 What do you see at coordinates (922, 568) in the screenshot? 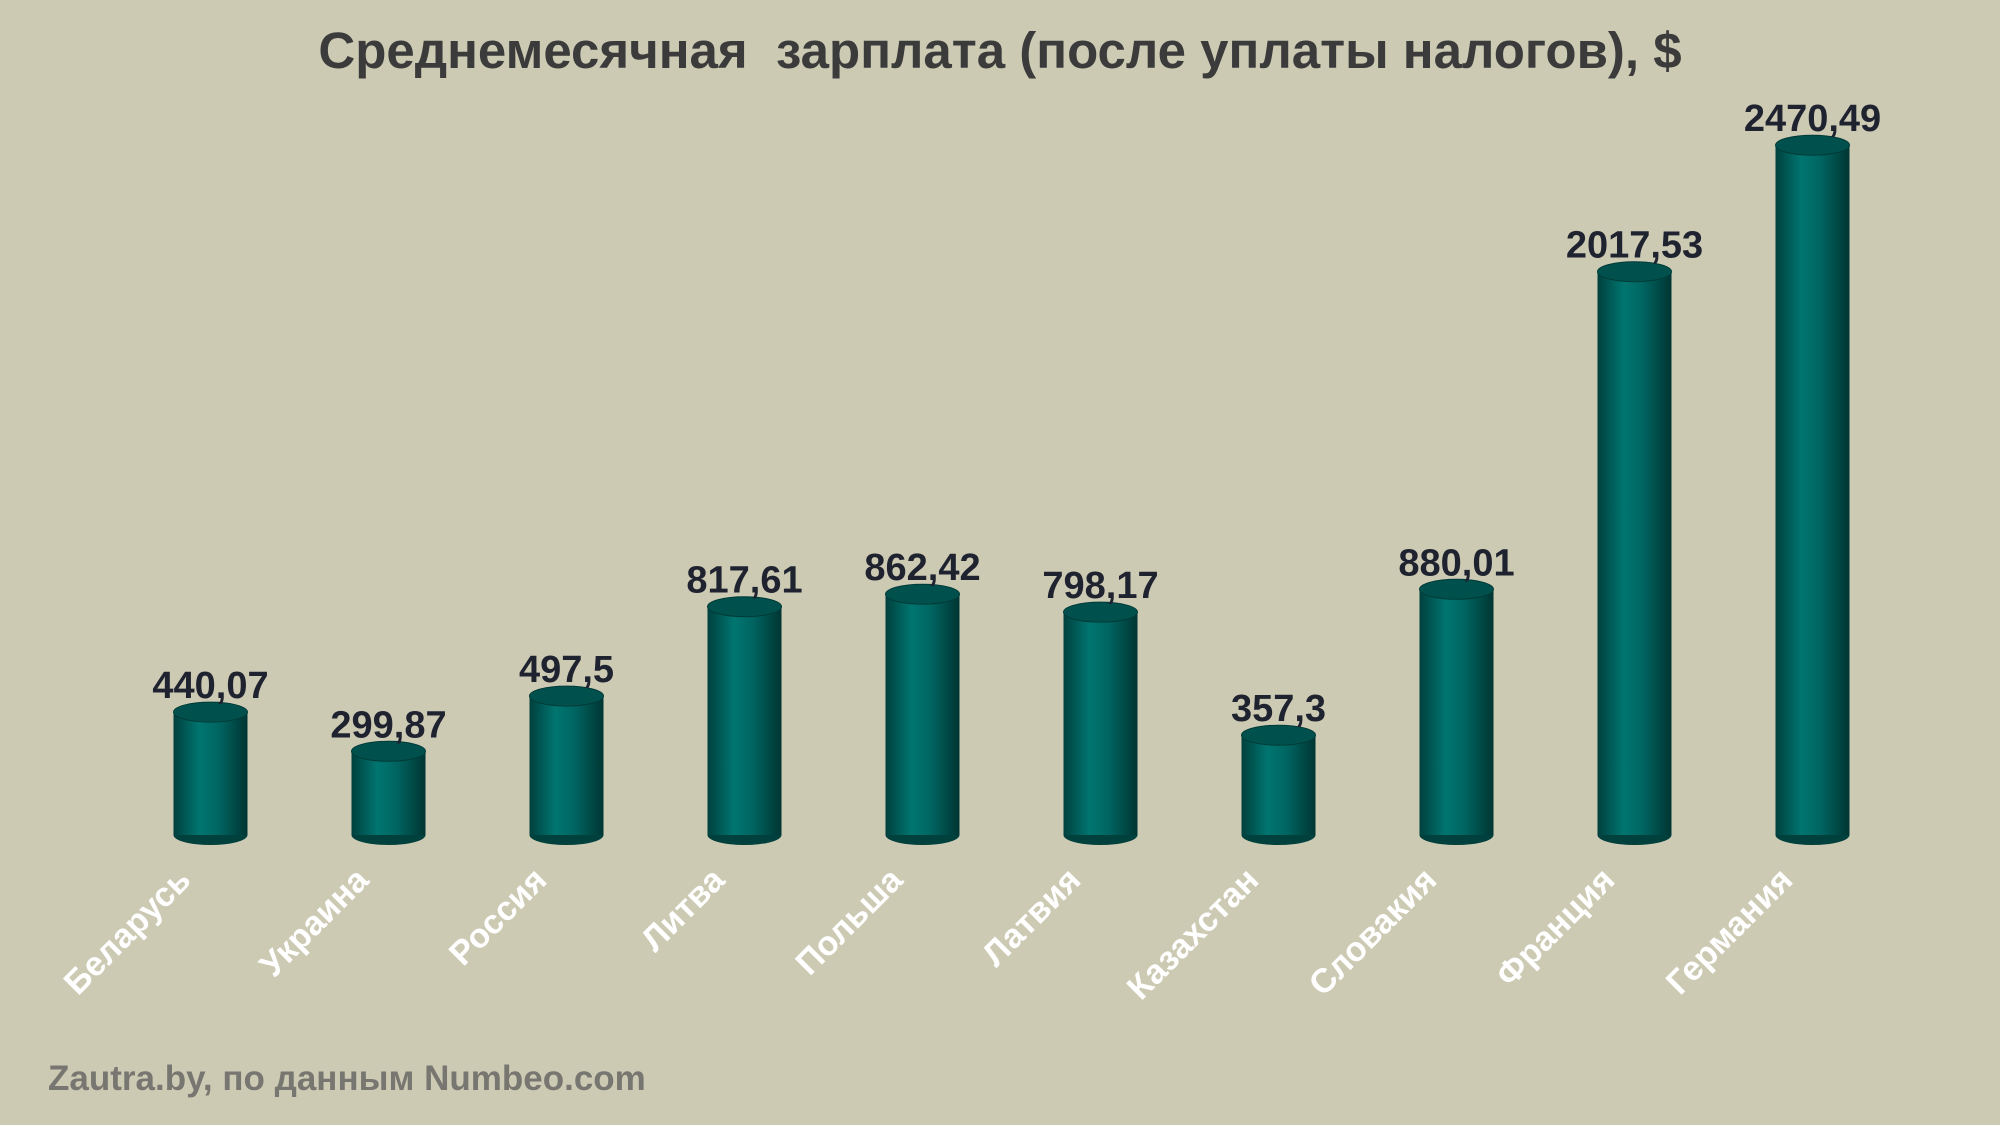
I see `value-label: 862,42` at bounding box center [922, 568].